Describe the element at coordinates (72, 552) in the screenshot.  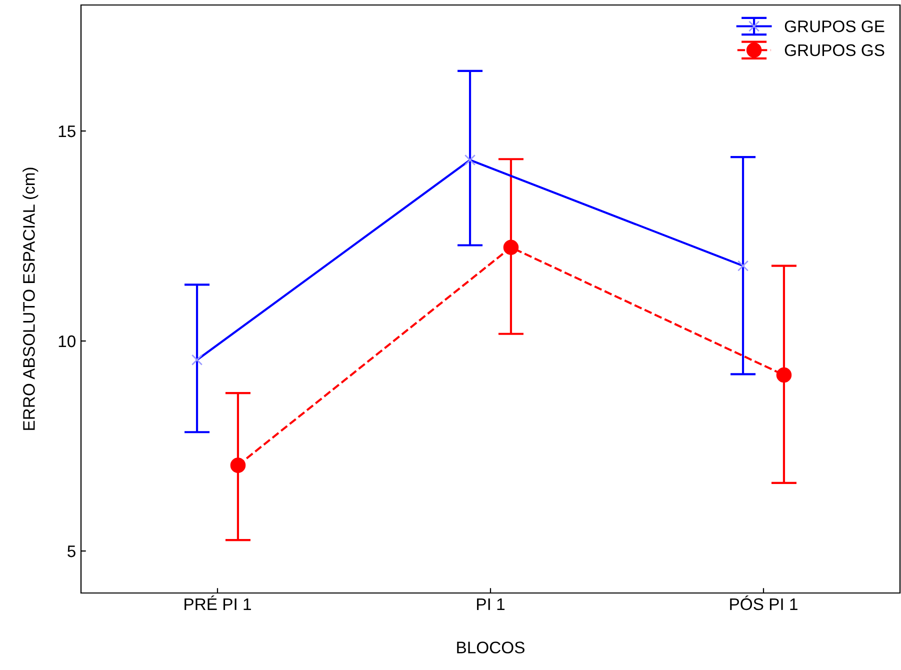
I see `y-tick-label: 5` at that location.